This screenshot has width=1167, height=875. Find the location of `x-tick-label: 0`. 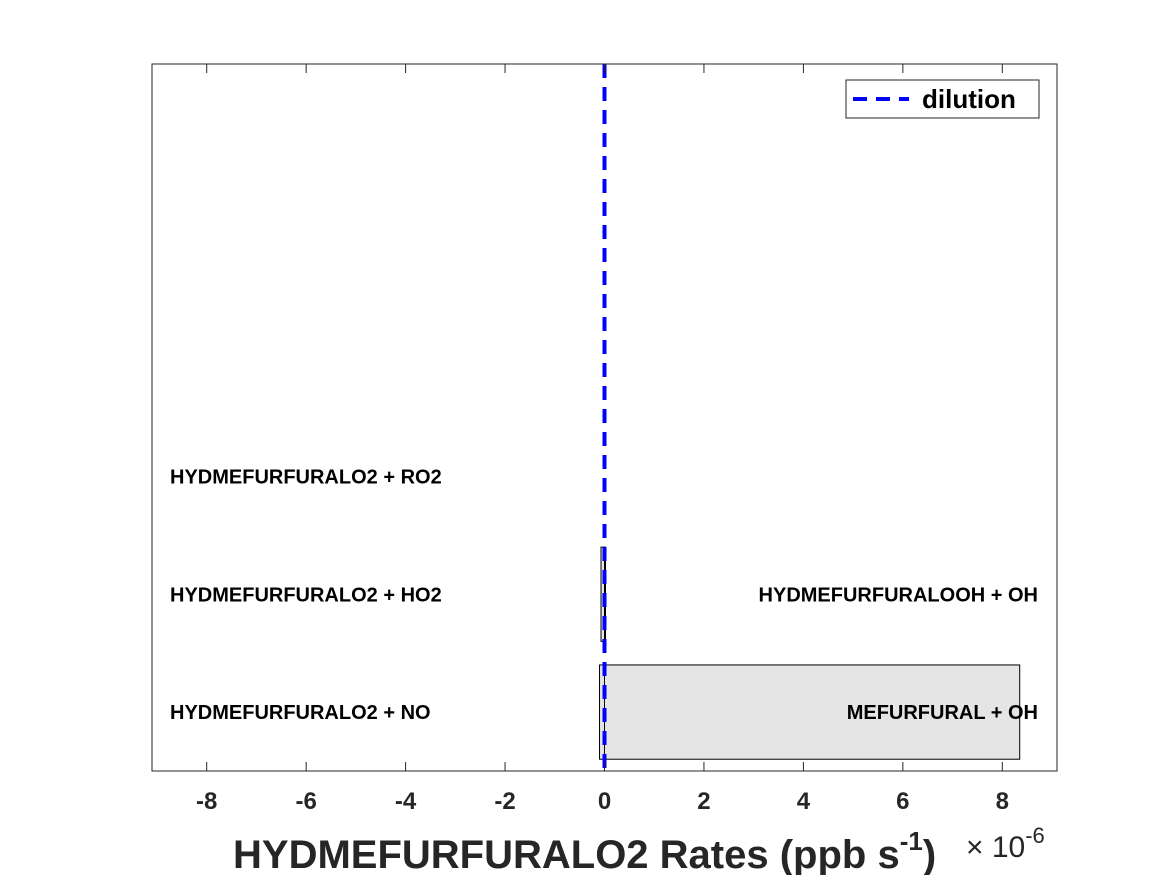

x-tick-label: 0 is located at coordinates (604, 801).